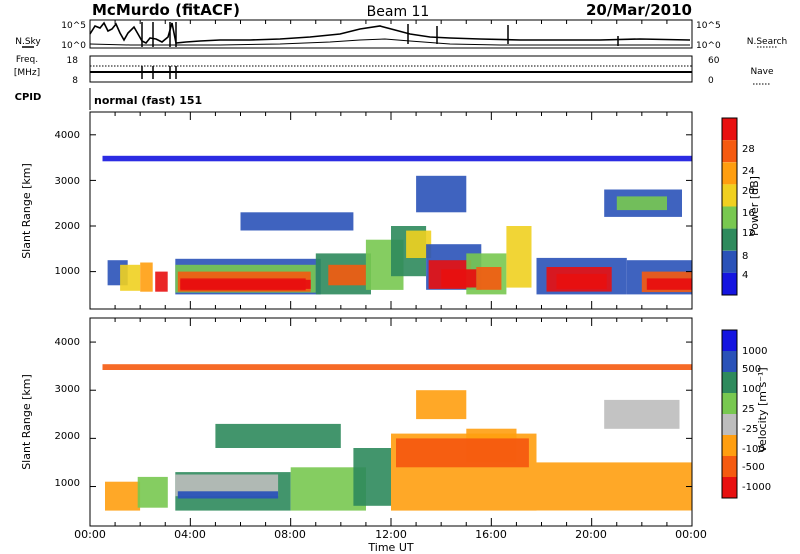 This screenshot has height=554, width=800. Describe the element at coordinates (762, 409) in the screenshot. I see `velocity-colorbar-label: Velocity [m s⁻¹]` at that location.